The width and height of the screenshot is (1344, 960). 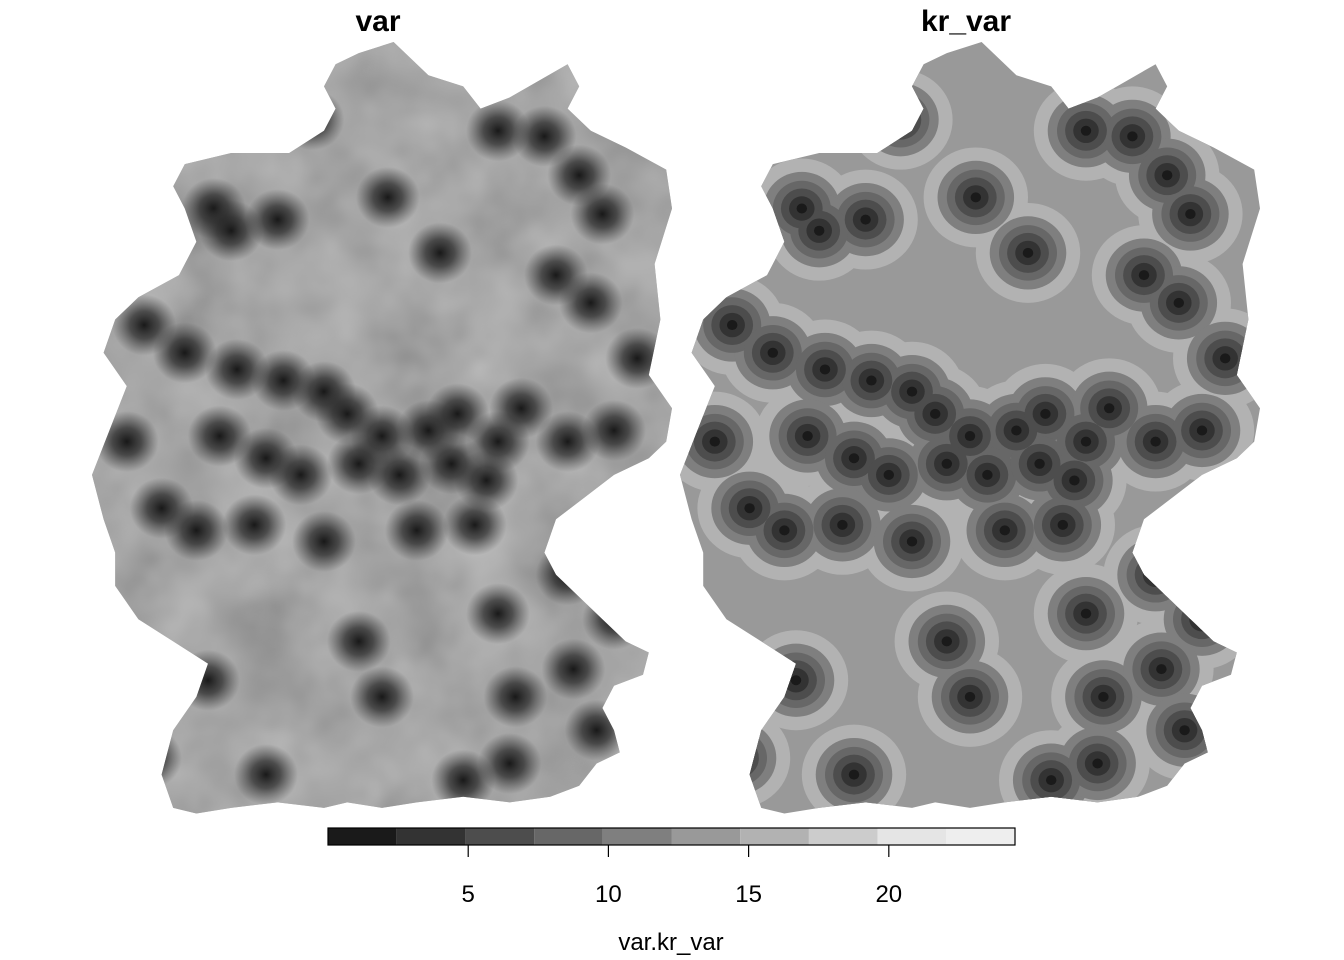 I want to click on panel-title-kr-var: kr_var, so click(x=966, y=21).